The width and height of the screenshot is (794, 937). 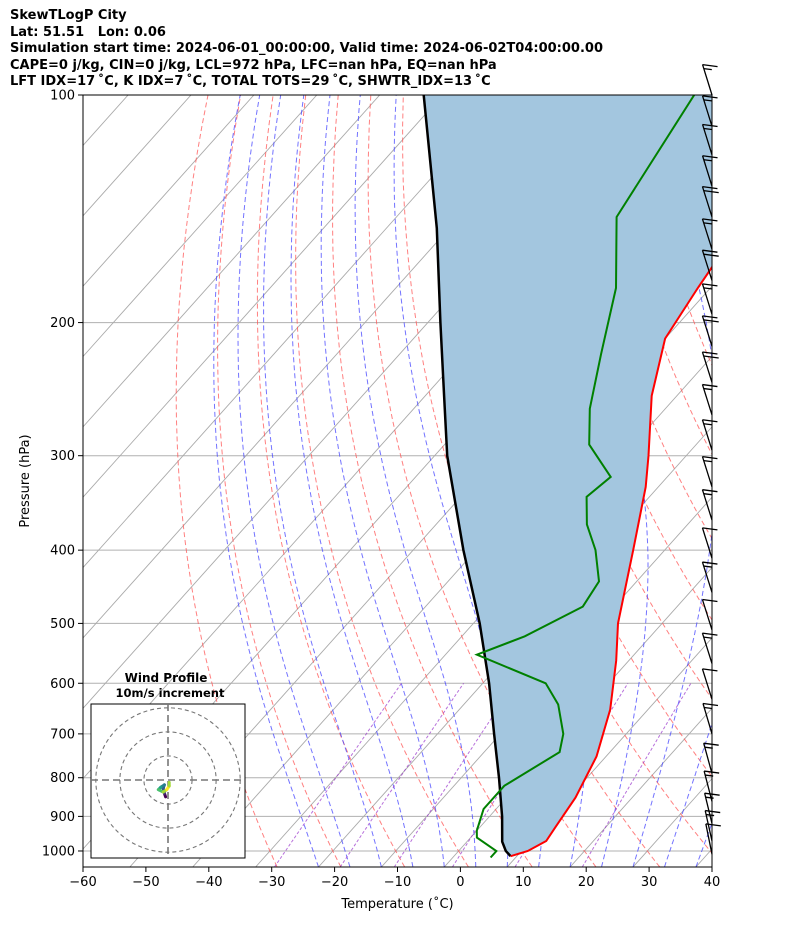 What do you see at coordinates (62, 734) in the screenshot?
I see `y-tick-label: 700` at bounding box center [62, 734].